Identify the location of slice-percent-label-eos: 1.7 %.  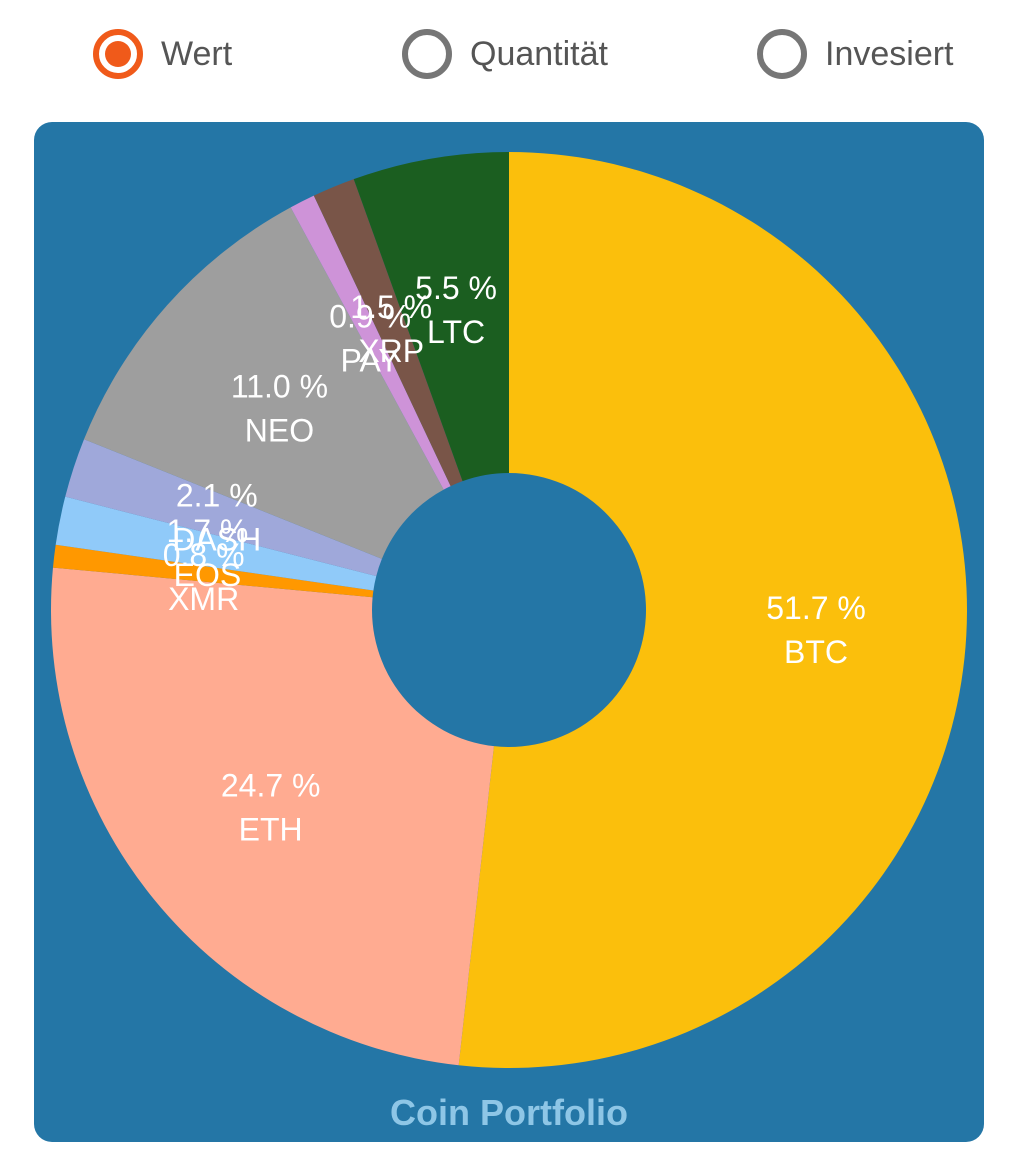
(208, 531).